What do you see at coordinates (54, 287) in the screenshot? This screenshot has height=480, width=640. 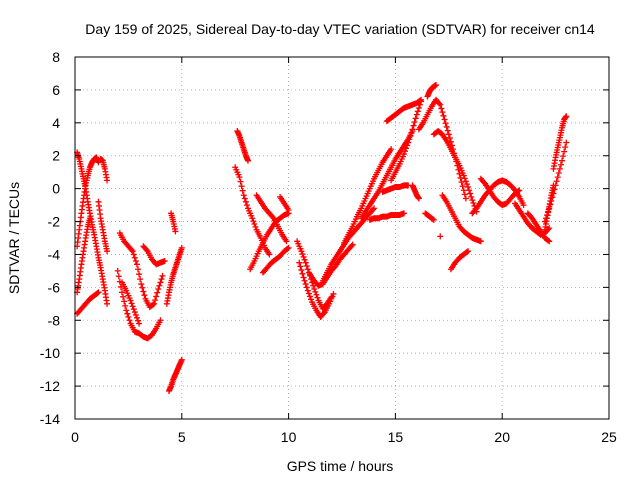 I see `y-tick-label: -6` at bounding box center [54, 287].